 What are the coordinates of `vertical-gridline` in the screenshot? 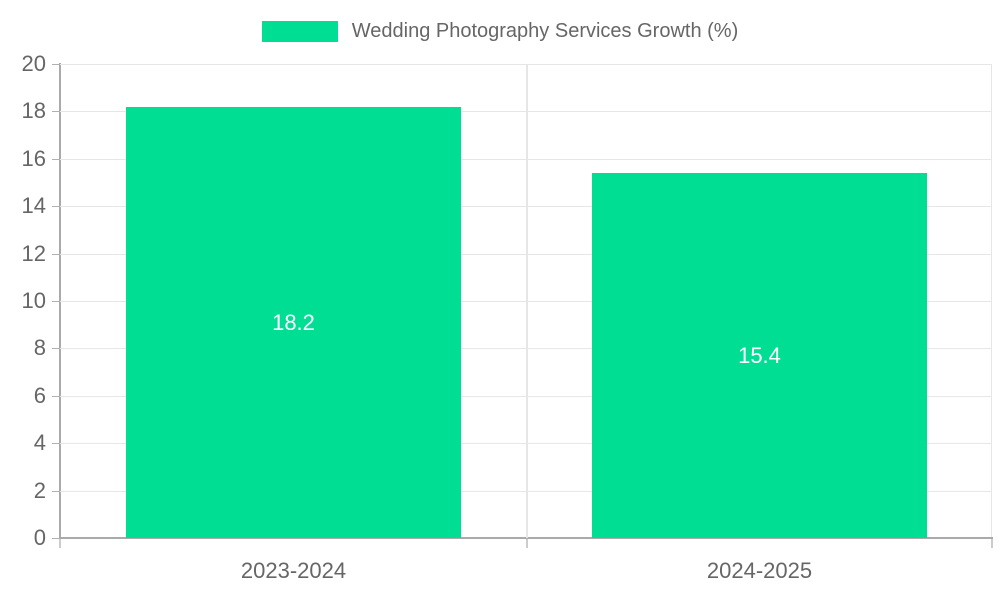 It's located at (527, 301).